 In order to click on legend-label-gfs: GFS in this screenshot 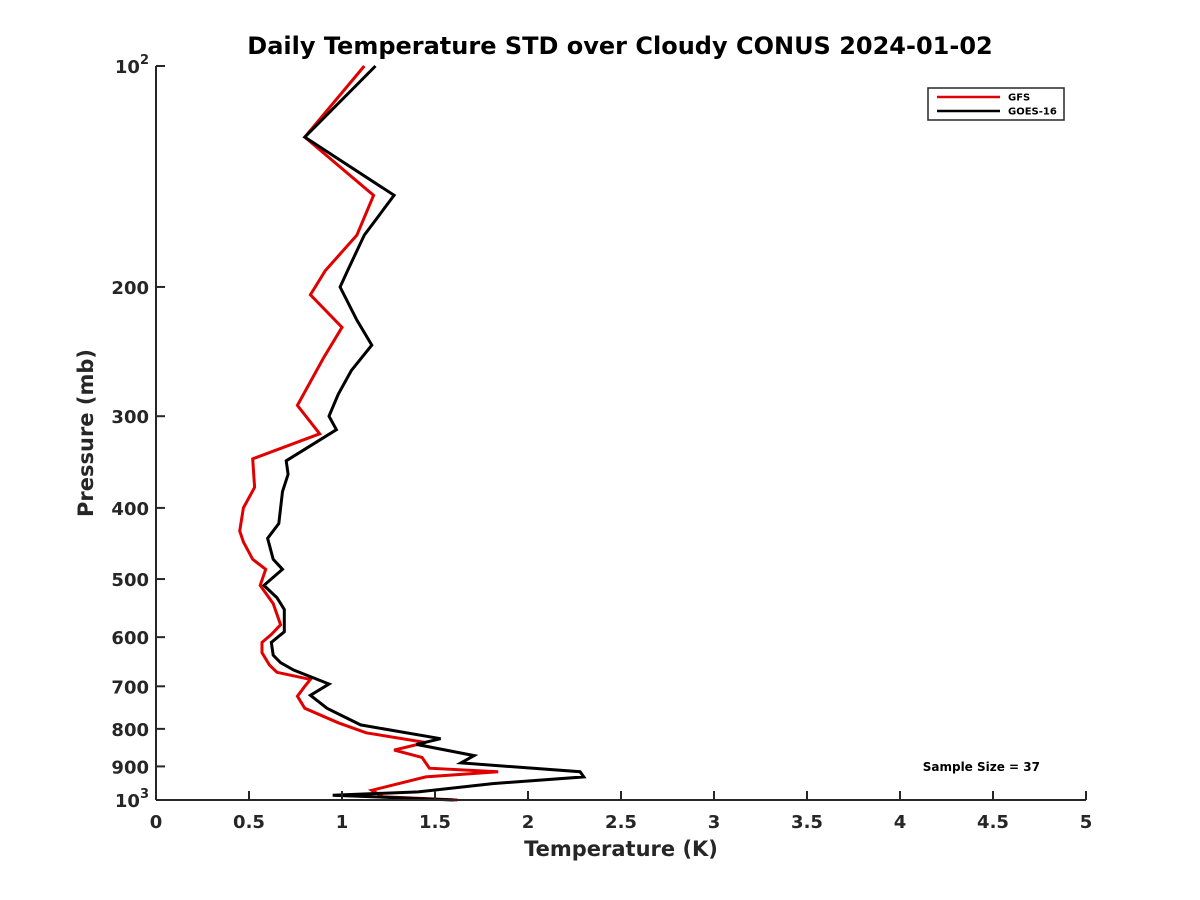, I will do `click(1019, 98)`.